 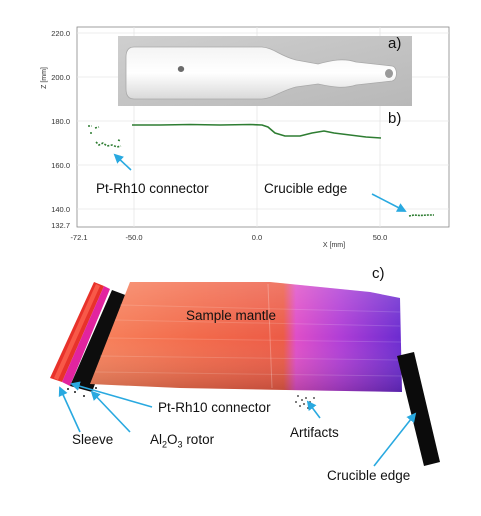 I want to click on y-tick-label: 180.0, so click(x=60, y=121).